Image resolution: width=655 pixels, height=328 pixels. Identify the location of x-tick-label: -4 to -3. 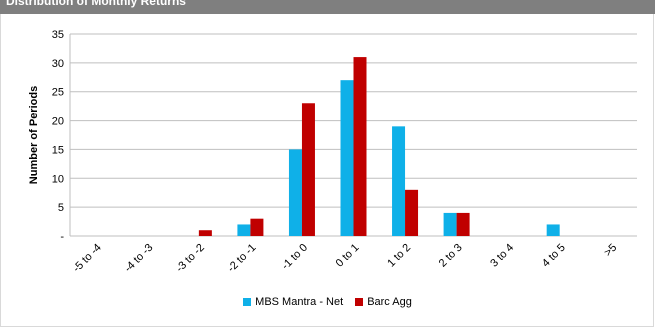
(138, 258).